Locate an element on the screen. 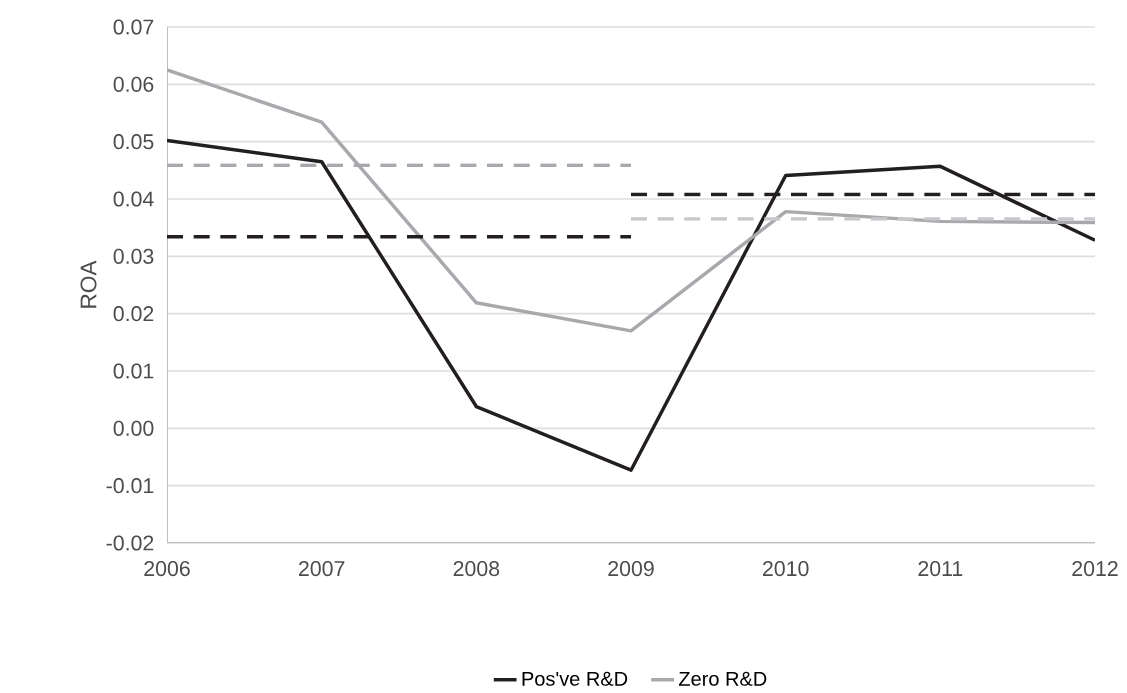 The image size is (1127, 693). y-tick-label: 0.05 is located at coordinates (133, 142).